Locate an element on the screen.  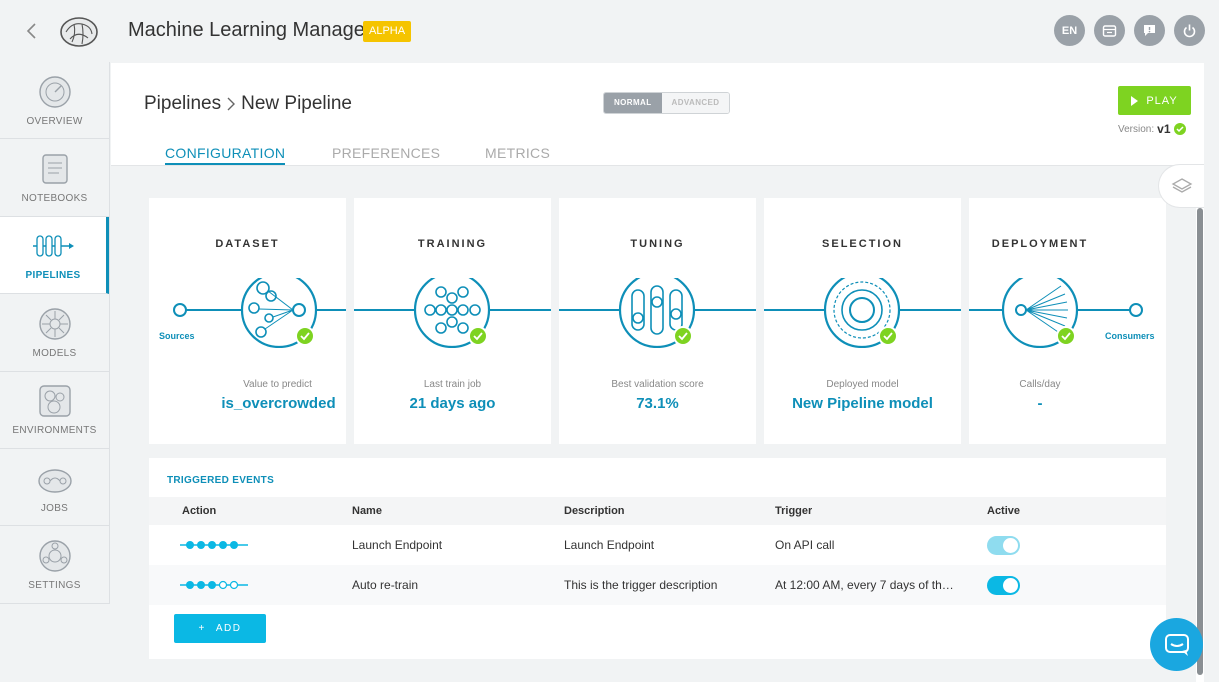
feedback-icon is located at coordinates (1149, 30).